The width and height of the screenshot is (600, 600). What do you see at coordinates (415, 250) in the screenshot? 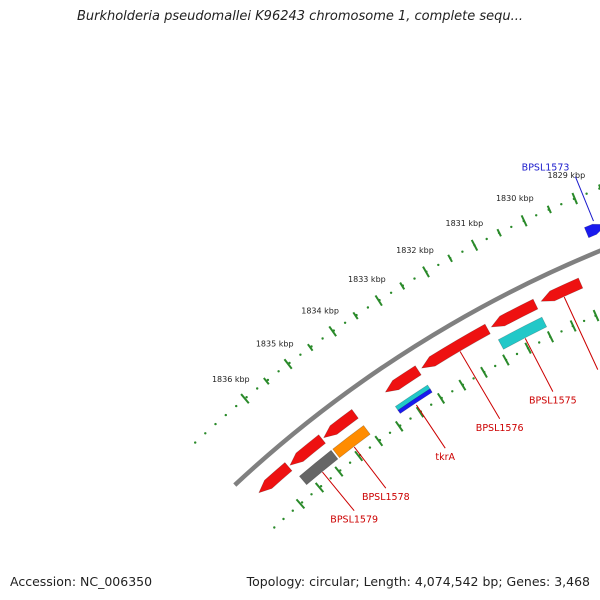
I see `scale-tick-label: 1832 kbp` at bounding box center [415, 250].